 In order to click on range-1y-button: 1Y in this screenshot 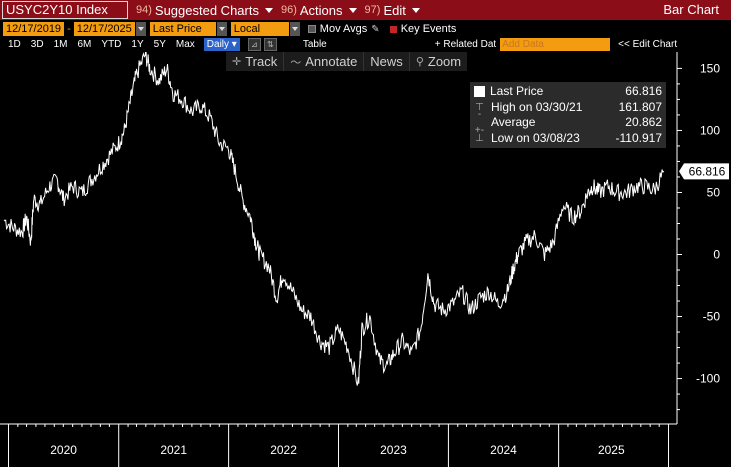, I will do `click(137, 44)`.